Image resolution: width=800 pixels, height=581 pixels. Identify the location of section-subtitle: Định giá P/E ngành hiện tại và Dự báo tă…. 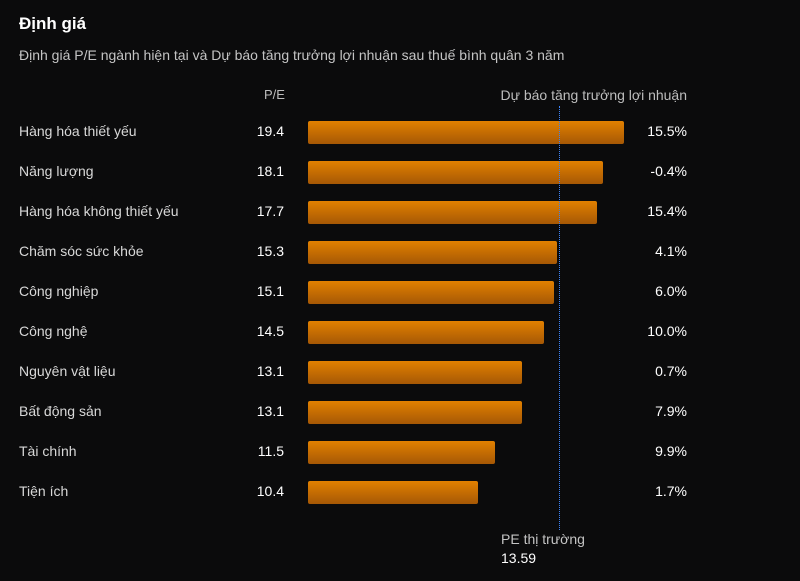
(292, 55).